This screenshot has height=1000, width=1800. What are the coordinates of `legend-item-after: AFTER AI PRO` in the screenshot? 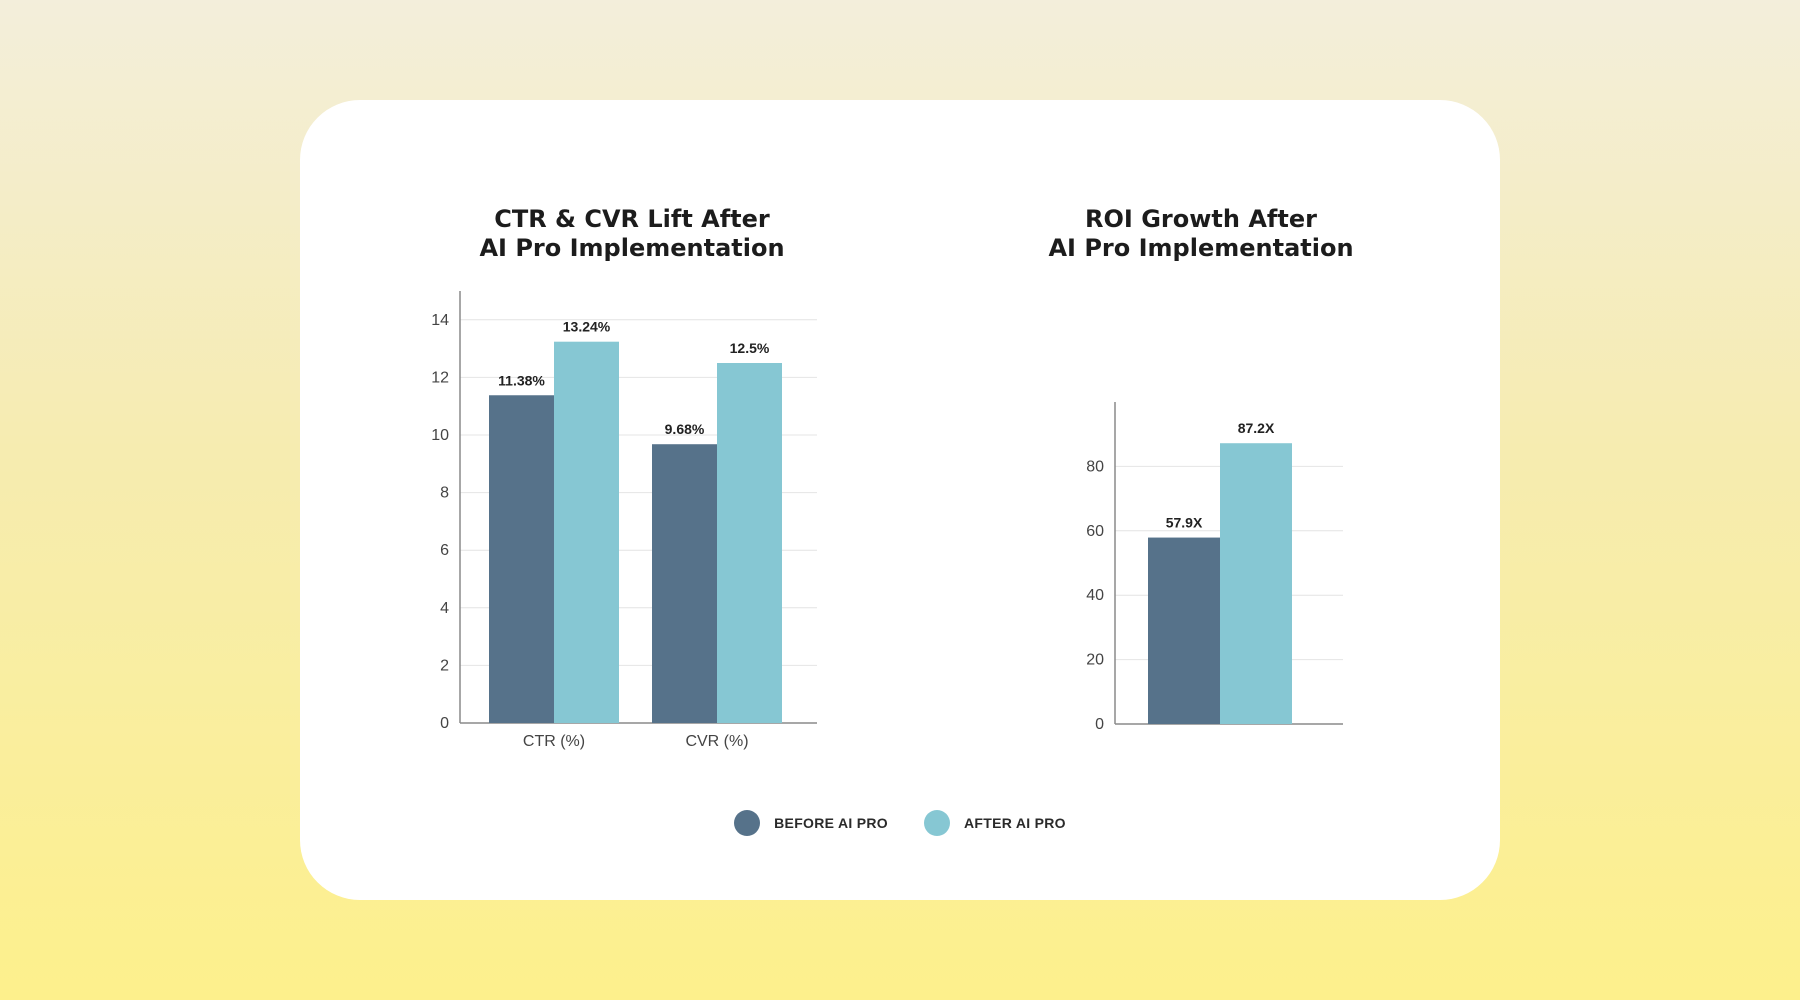 It's located at (994, 823).